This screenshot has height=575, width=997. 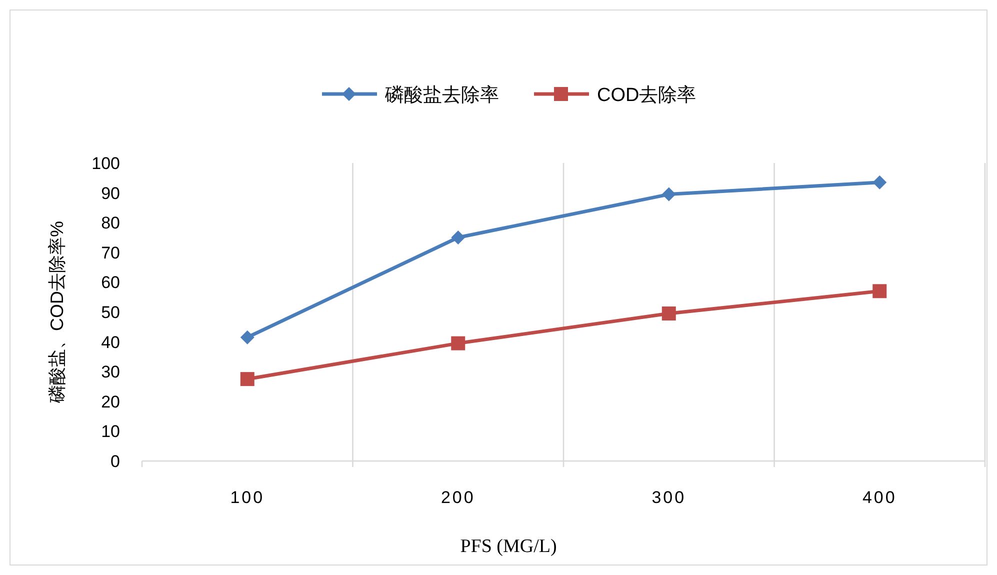 I want to click on y-axis-title: 磷酸盐、COD去除率%, so click(x=57, y=312).